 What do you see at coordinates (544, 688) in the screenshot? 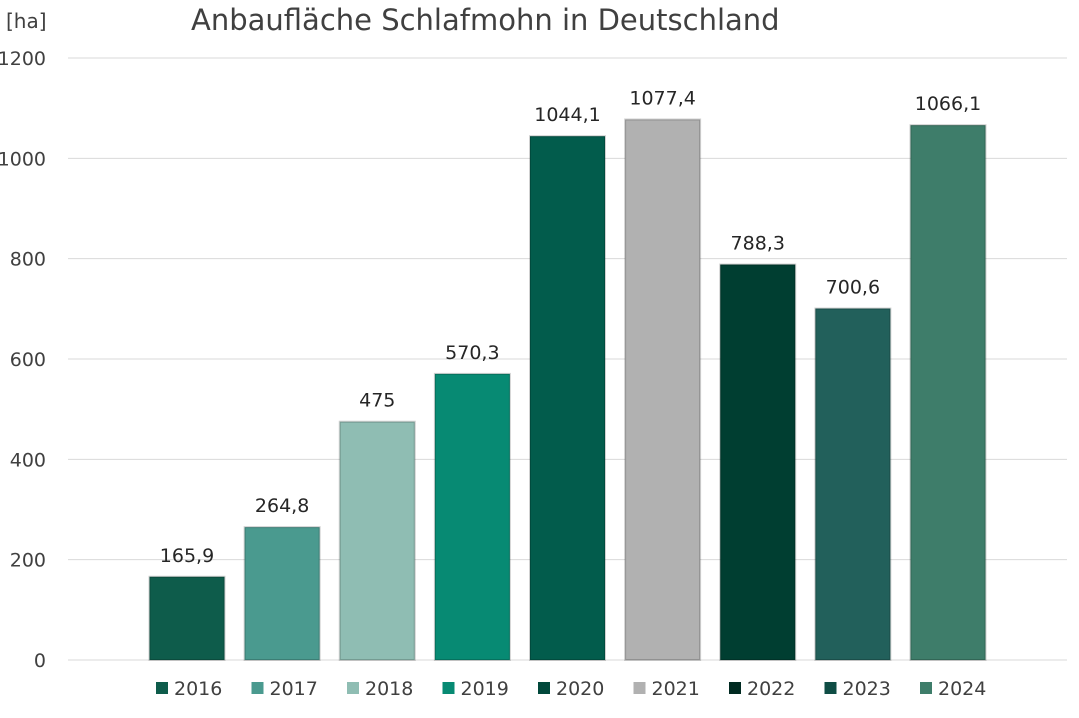
I see `legend-swatch-2020` at bounding box center [544, 688].